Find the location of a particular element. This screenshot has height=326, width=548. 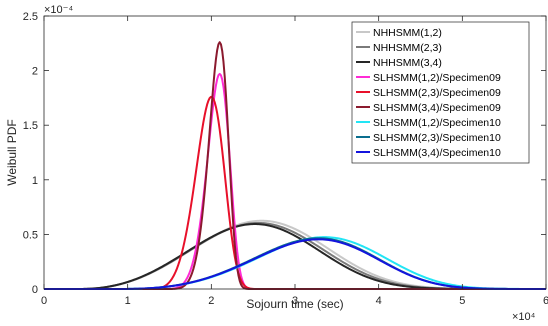

y-tick-label: 2.5 is located at coordinates (30, 17).